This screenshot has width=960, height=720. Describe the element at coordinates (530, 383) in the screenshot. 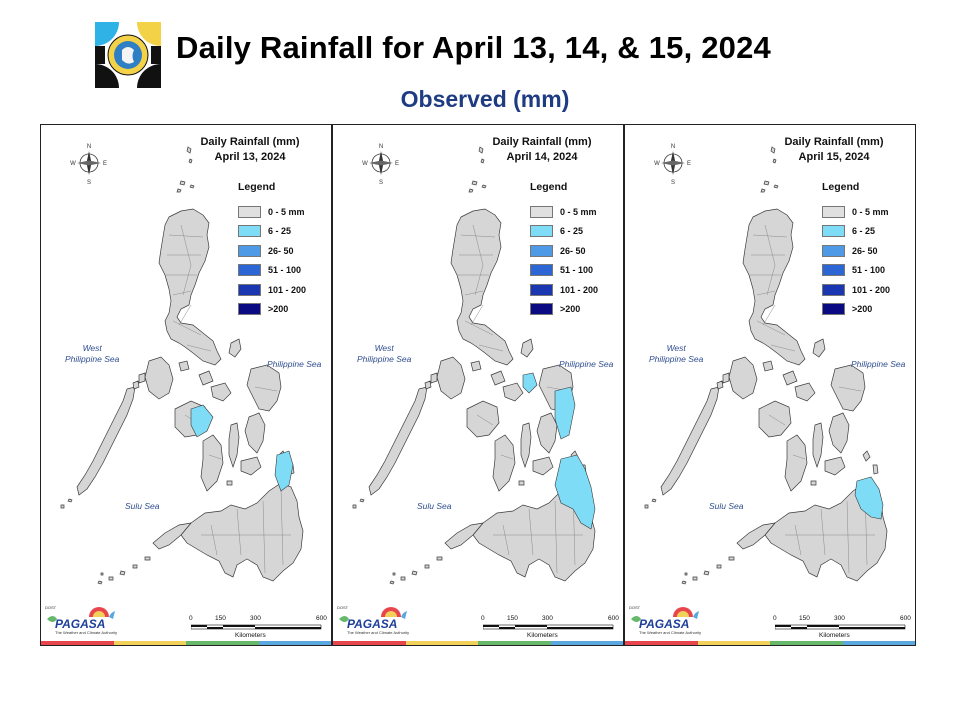

I see `rain-area-bicol-catanduanes` at that location.